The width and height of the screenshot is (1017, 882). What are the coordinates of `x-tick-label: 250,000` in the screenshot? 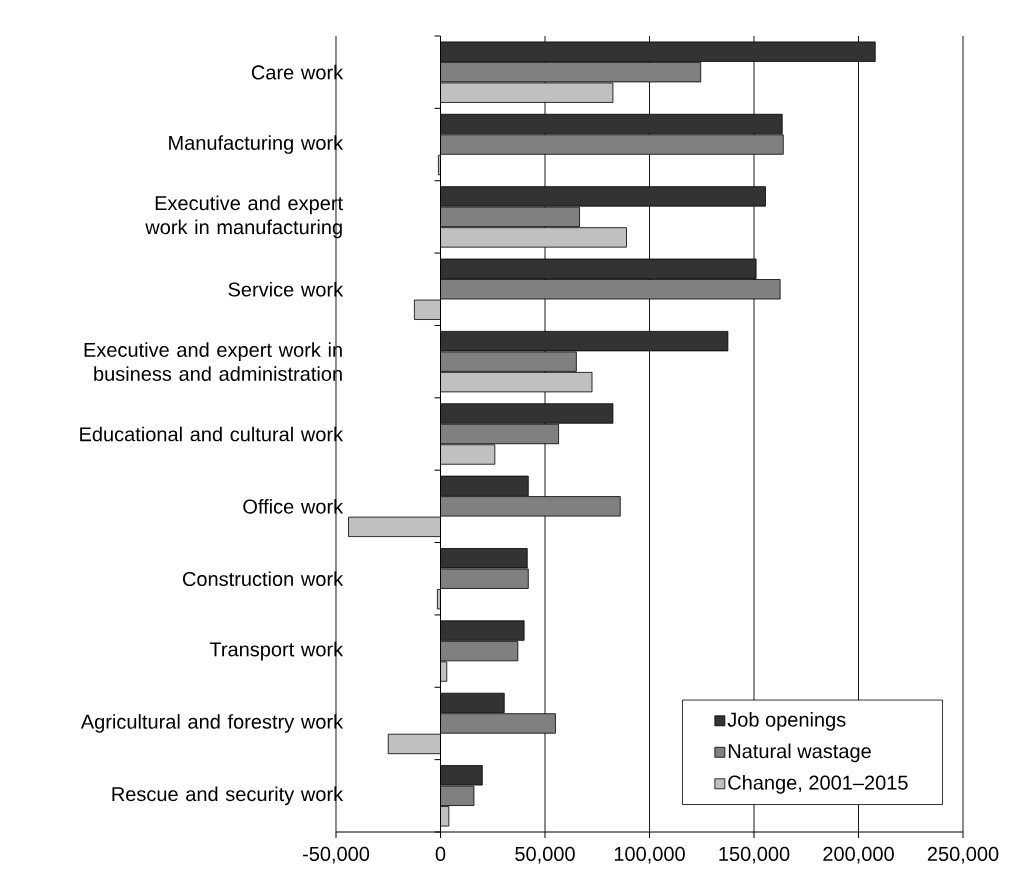 It's located at (963, 855).